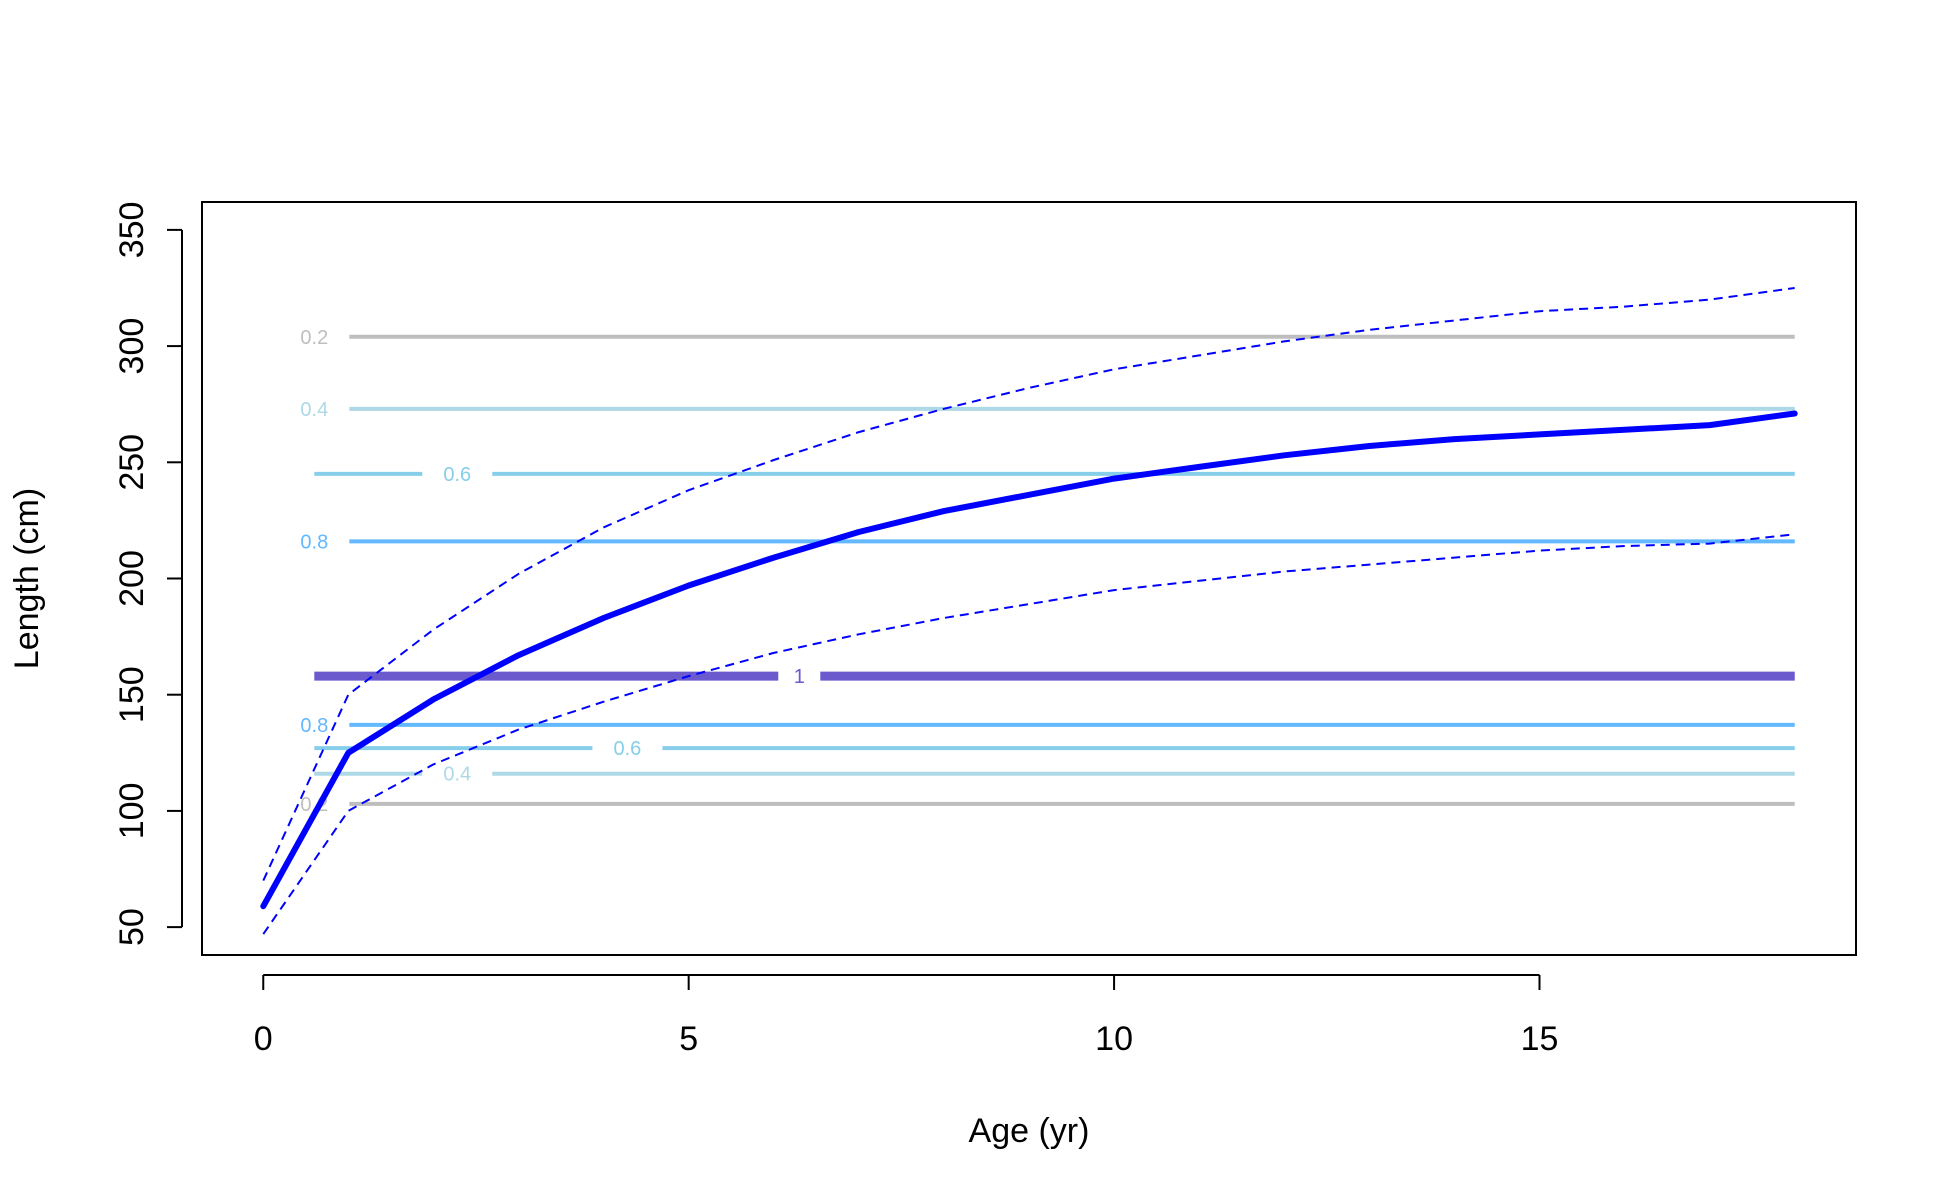 The width and height of the screenshot is (1950, 1200). What do you see at coordinates (263, 1039) in the screenshot?
I see `x-tick-label: 0` at bounding box center [263, 1039].